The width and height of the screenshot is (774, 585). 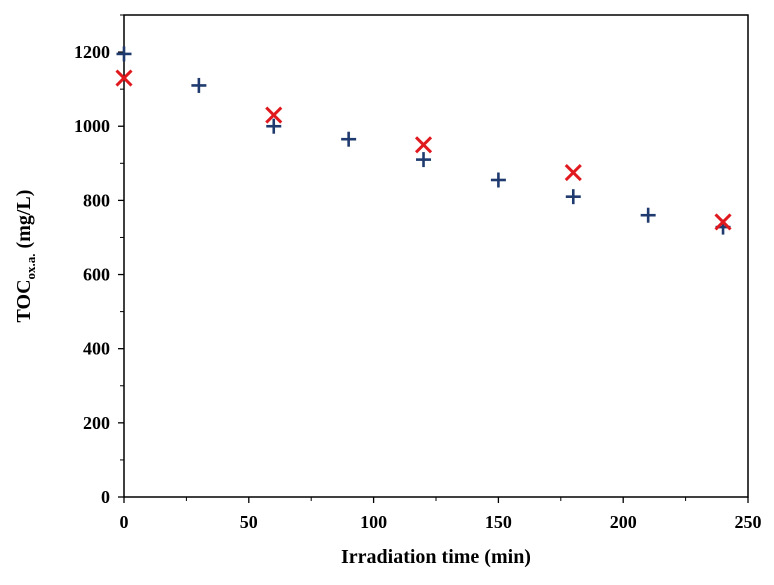 I want to click on y-axis-title-subscript: ox.a., so click(x=30, y=266).